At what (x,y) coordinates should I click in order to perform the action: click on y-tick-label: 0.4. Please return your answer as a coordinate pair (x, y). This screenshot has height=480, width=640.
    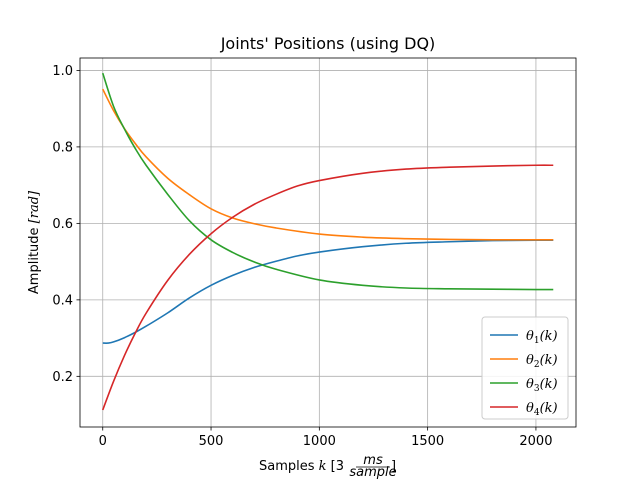
    Looking at the image, I should click on (62, 300).